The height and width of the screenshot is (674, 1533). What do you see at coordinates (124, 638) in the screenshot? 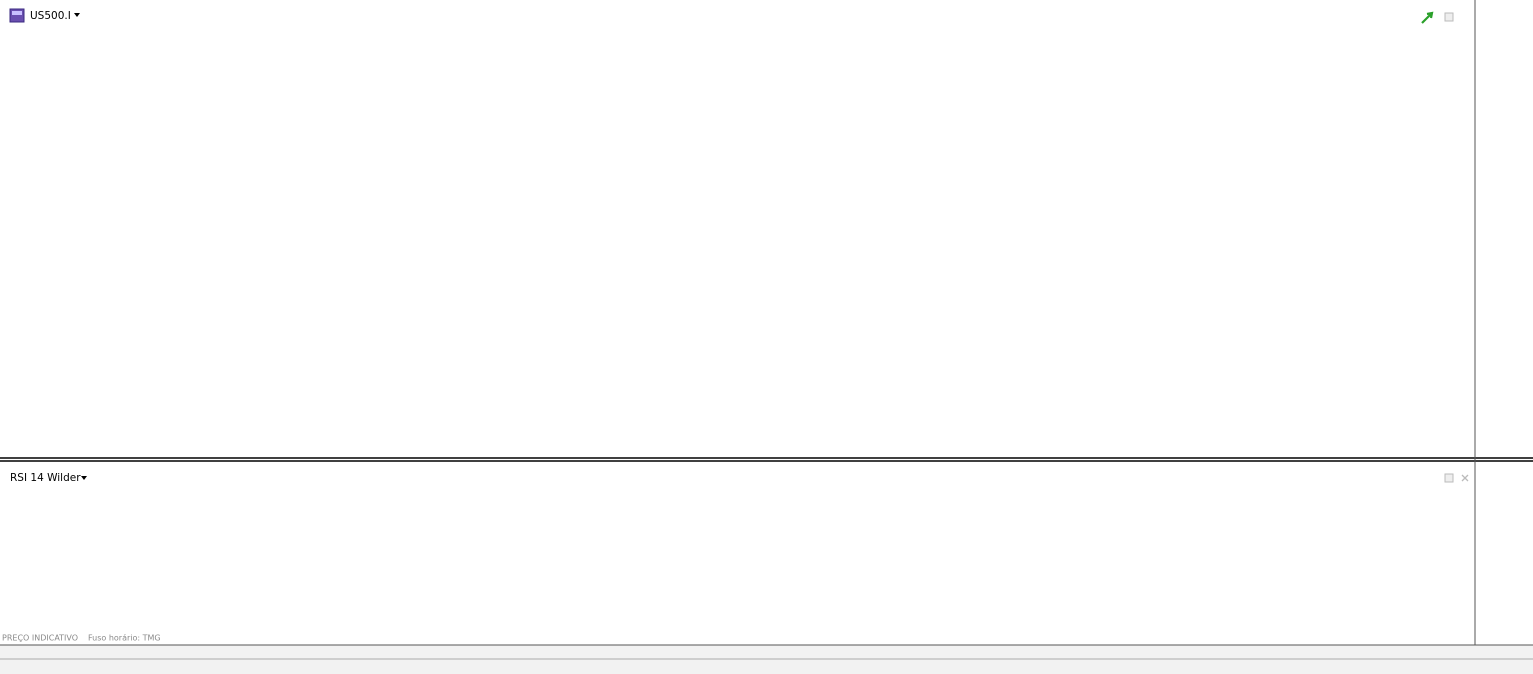
I see `timezone-note: Fuso horário: TMG` at bounding box center [124, 638].